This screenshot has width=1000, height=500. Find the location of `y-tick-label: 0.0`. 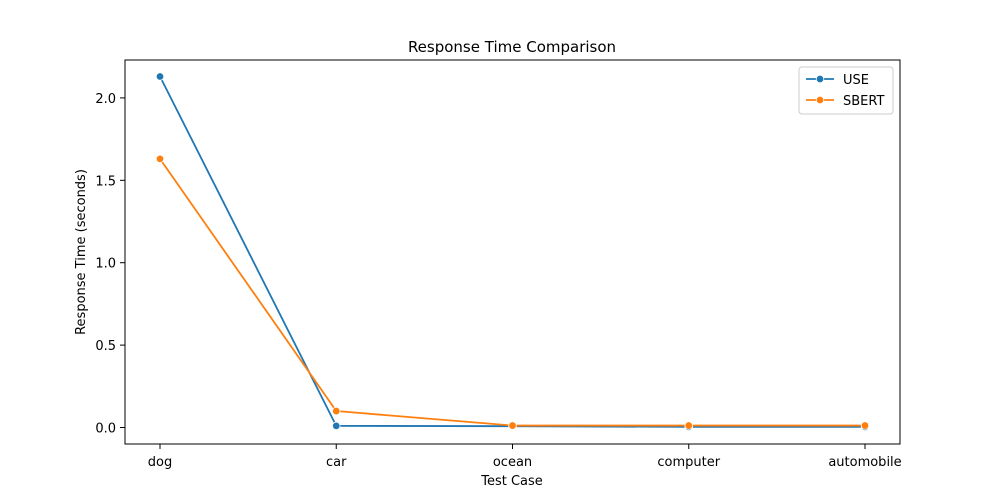

y-tick-label: 0.0 is located at coordinates (105, 429).